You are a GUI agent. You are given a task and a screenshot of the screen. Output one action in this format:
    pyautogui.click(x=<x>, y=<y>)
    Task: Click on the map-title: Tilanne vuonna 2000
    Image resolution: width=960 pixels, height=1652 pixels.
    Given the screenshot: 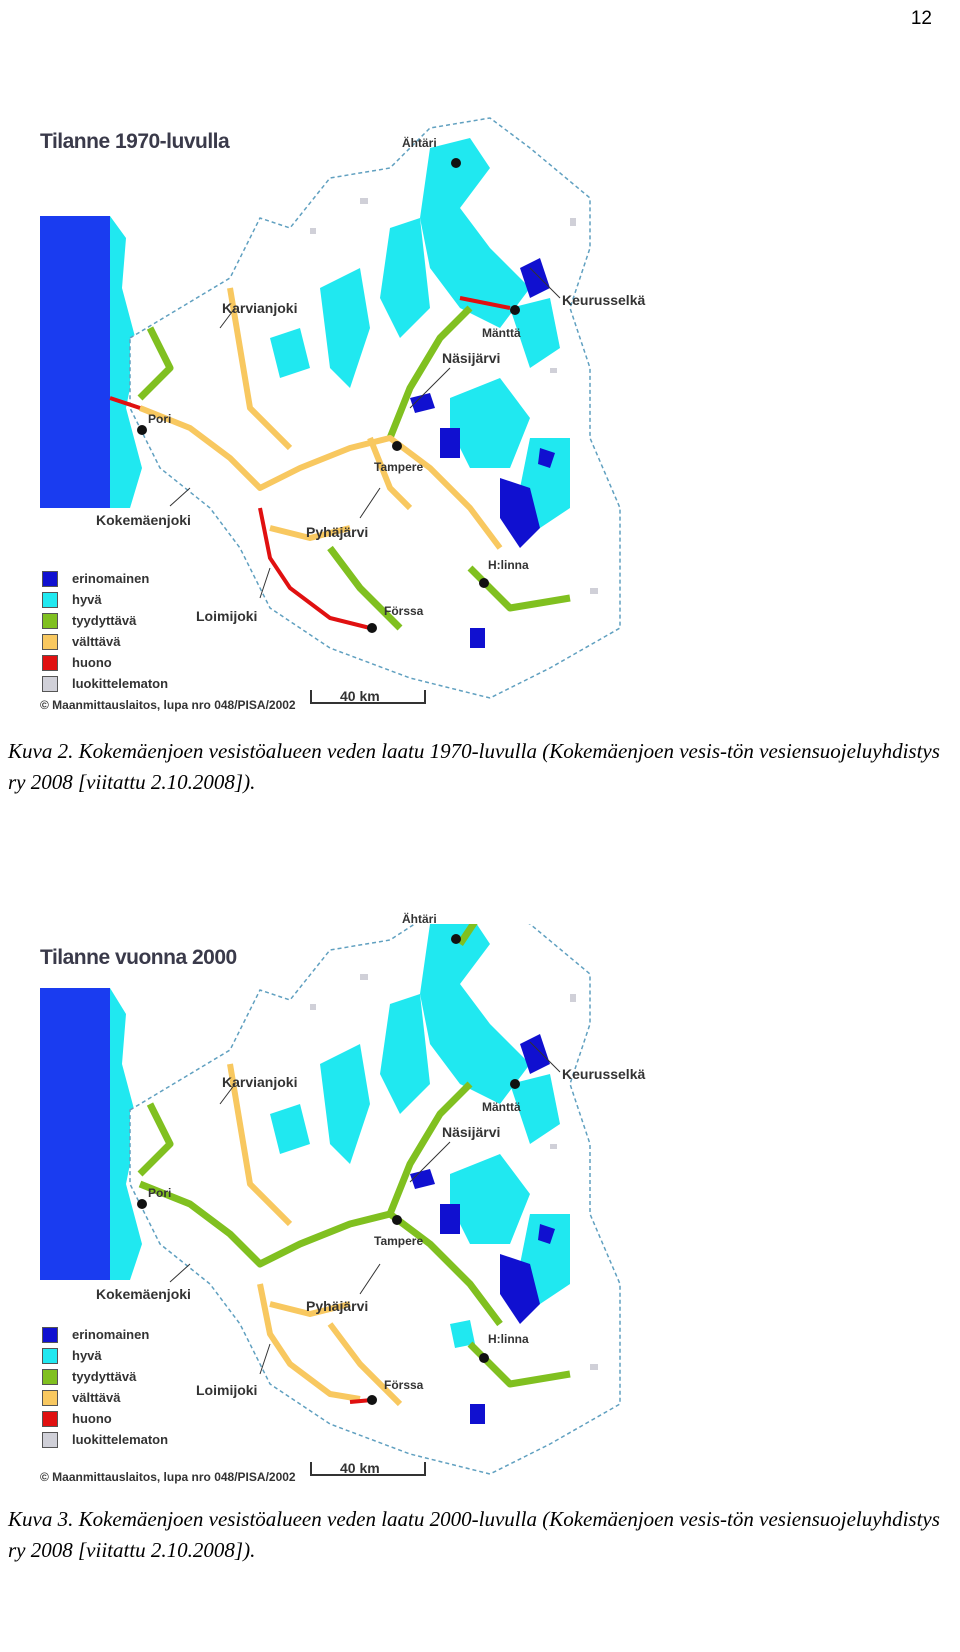 What is the action you would take?
    pyautogui.click(x=138, y=957)
    